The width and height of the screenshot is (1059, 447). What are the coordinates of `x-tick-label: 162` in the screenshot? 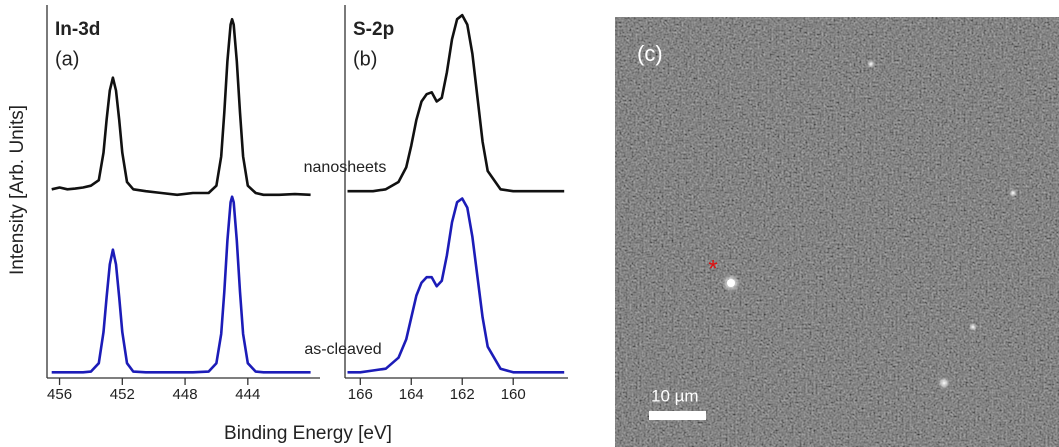 It's located at (462, 394).